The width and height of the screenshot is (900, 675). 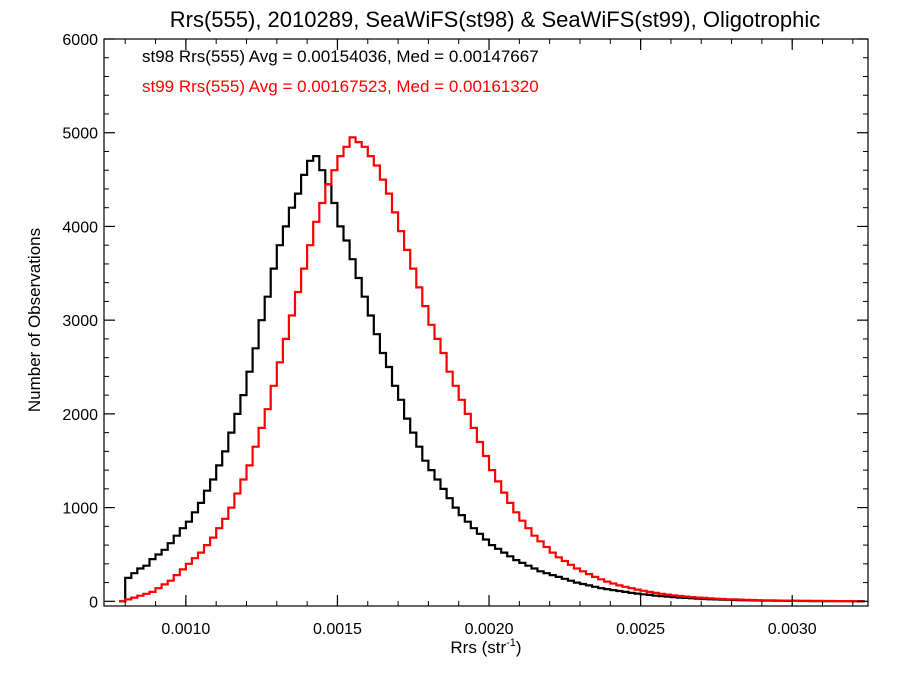 What do you see at coordinates (80, 415) in the screenshot?
I see `y-tick-label: 2000` at bounding box center [80, 415].